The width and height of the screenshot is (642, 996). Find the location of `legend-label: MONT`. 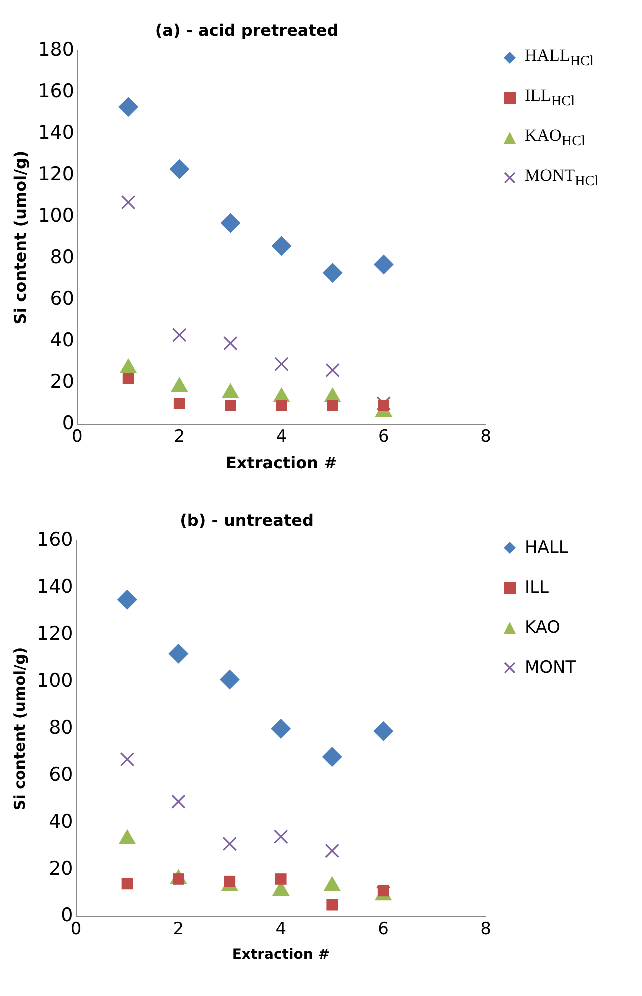

legend-label: MONT is located at coordinates (550, 668).